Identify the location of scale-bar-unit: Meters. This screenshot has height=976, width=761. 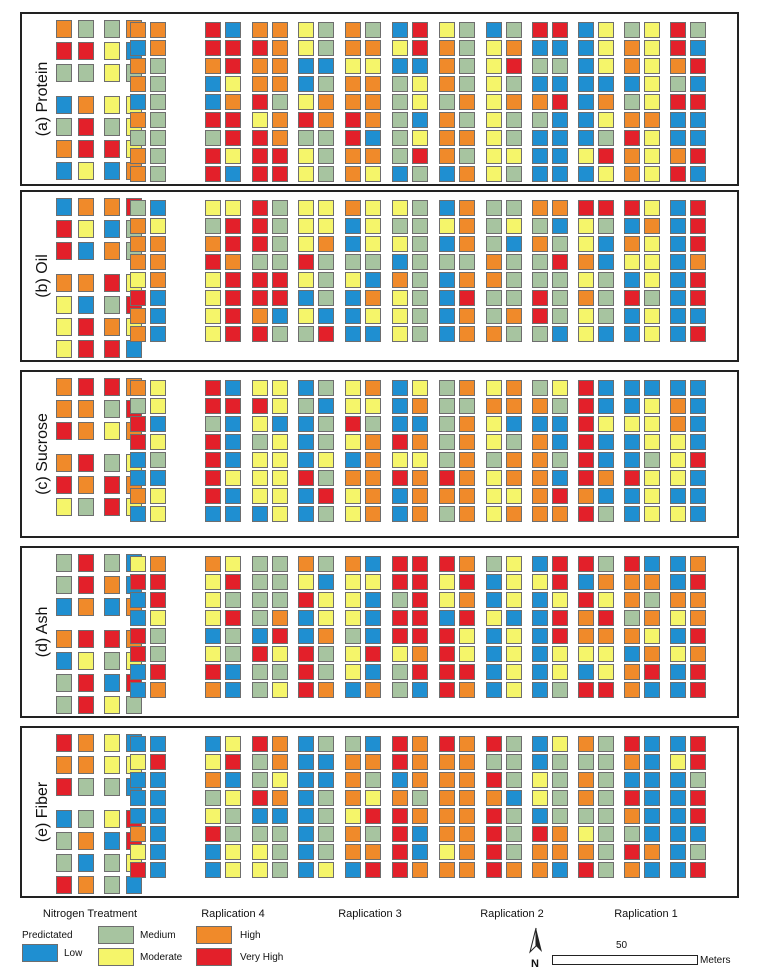
(715, 960).